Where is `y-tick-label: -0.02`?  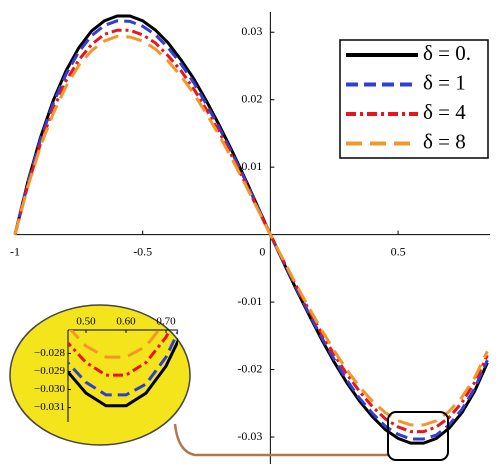
y-tick-label: -0.02 is located at coordinates (249, 368).